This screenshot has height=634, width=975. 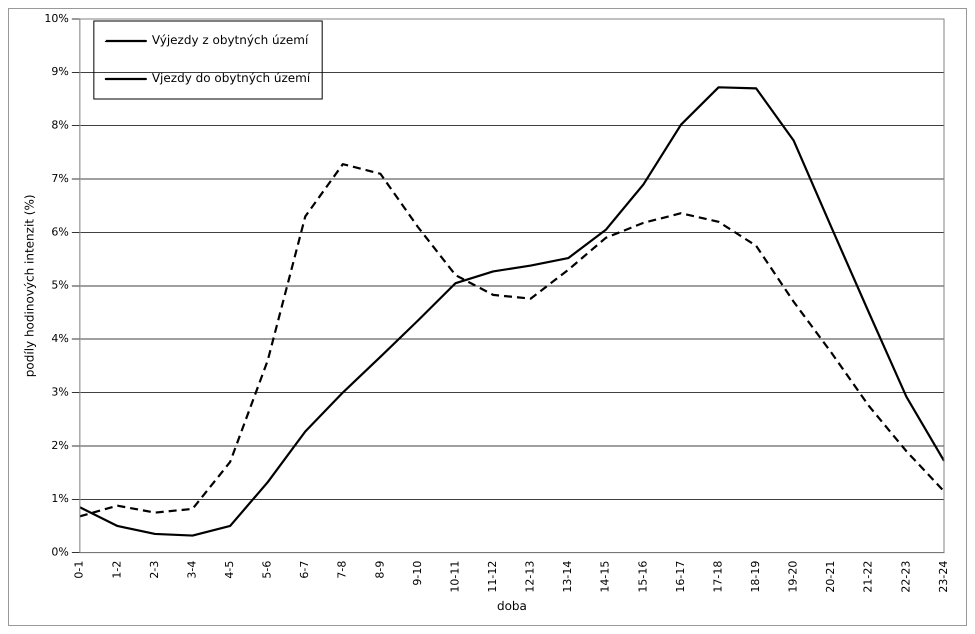 What do you see at coordinates (643, 576) in the screenshot?
I see `x-tick-label: 15-16` at bounding box center [643, 576].